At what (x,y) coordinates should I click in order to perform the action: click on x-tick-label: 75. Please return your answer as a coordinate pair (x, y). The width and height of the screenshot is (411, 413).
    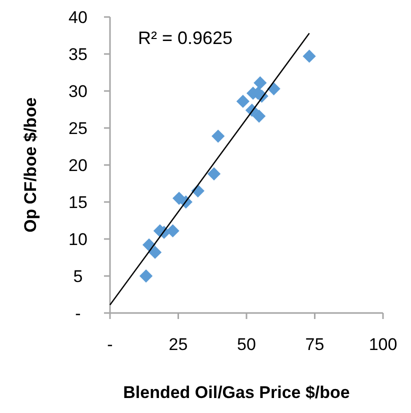
    Looking at the image, I should click on (314, 344).